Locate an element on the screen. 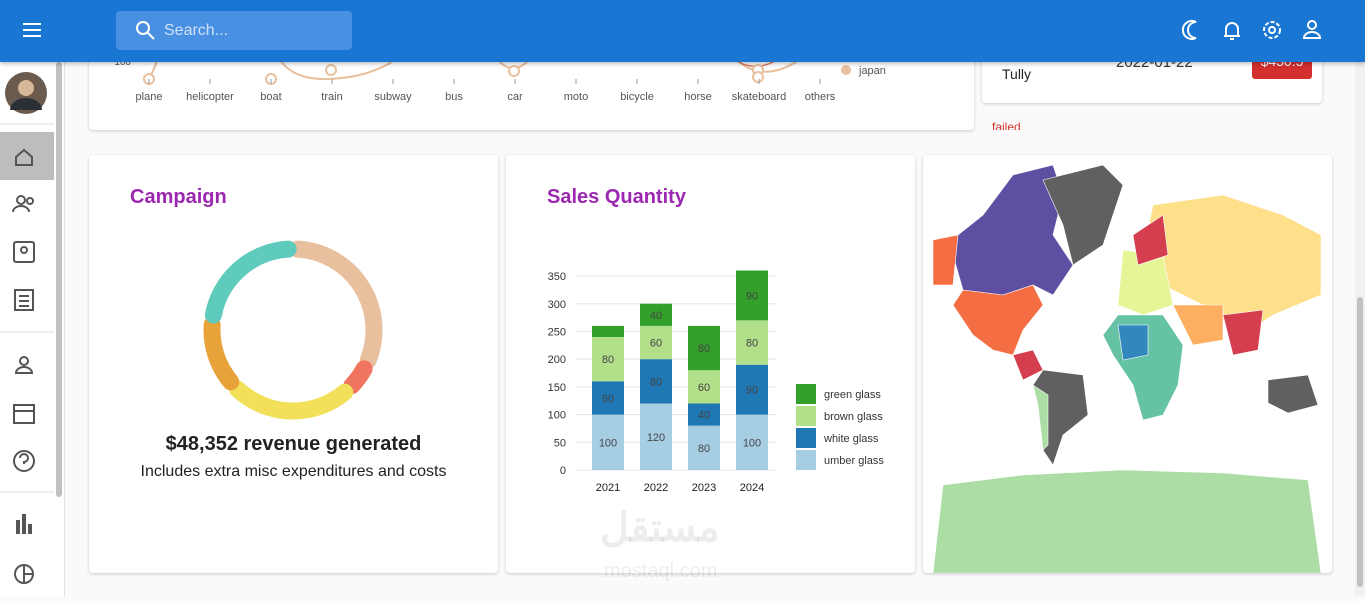 The image size is (1365, 601). calendar-icon is located at coordinates (24, 414).